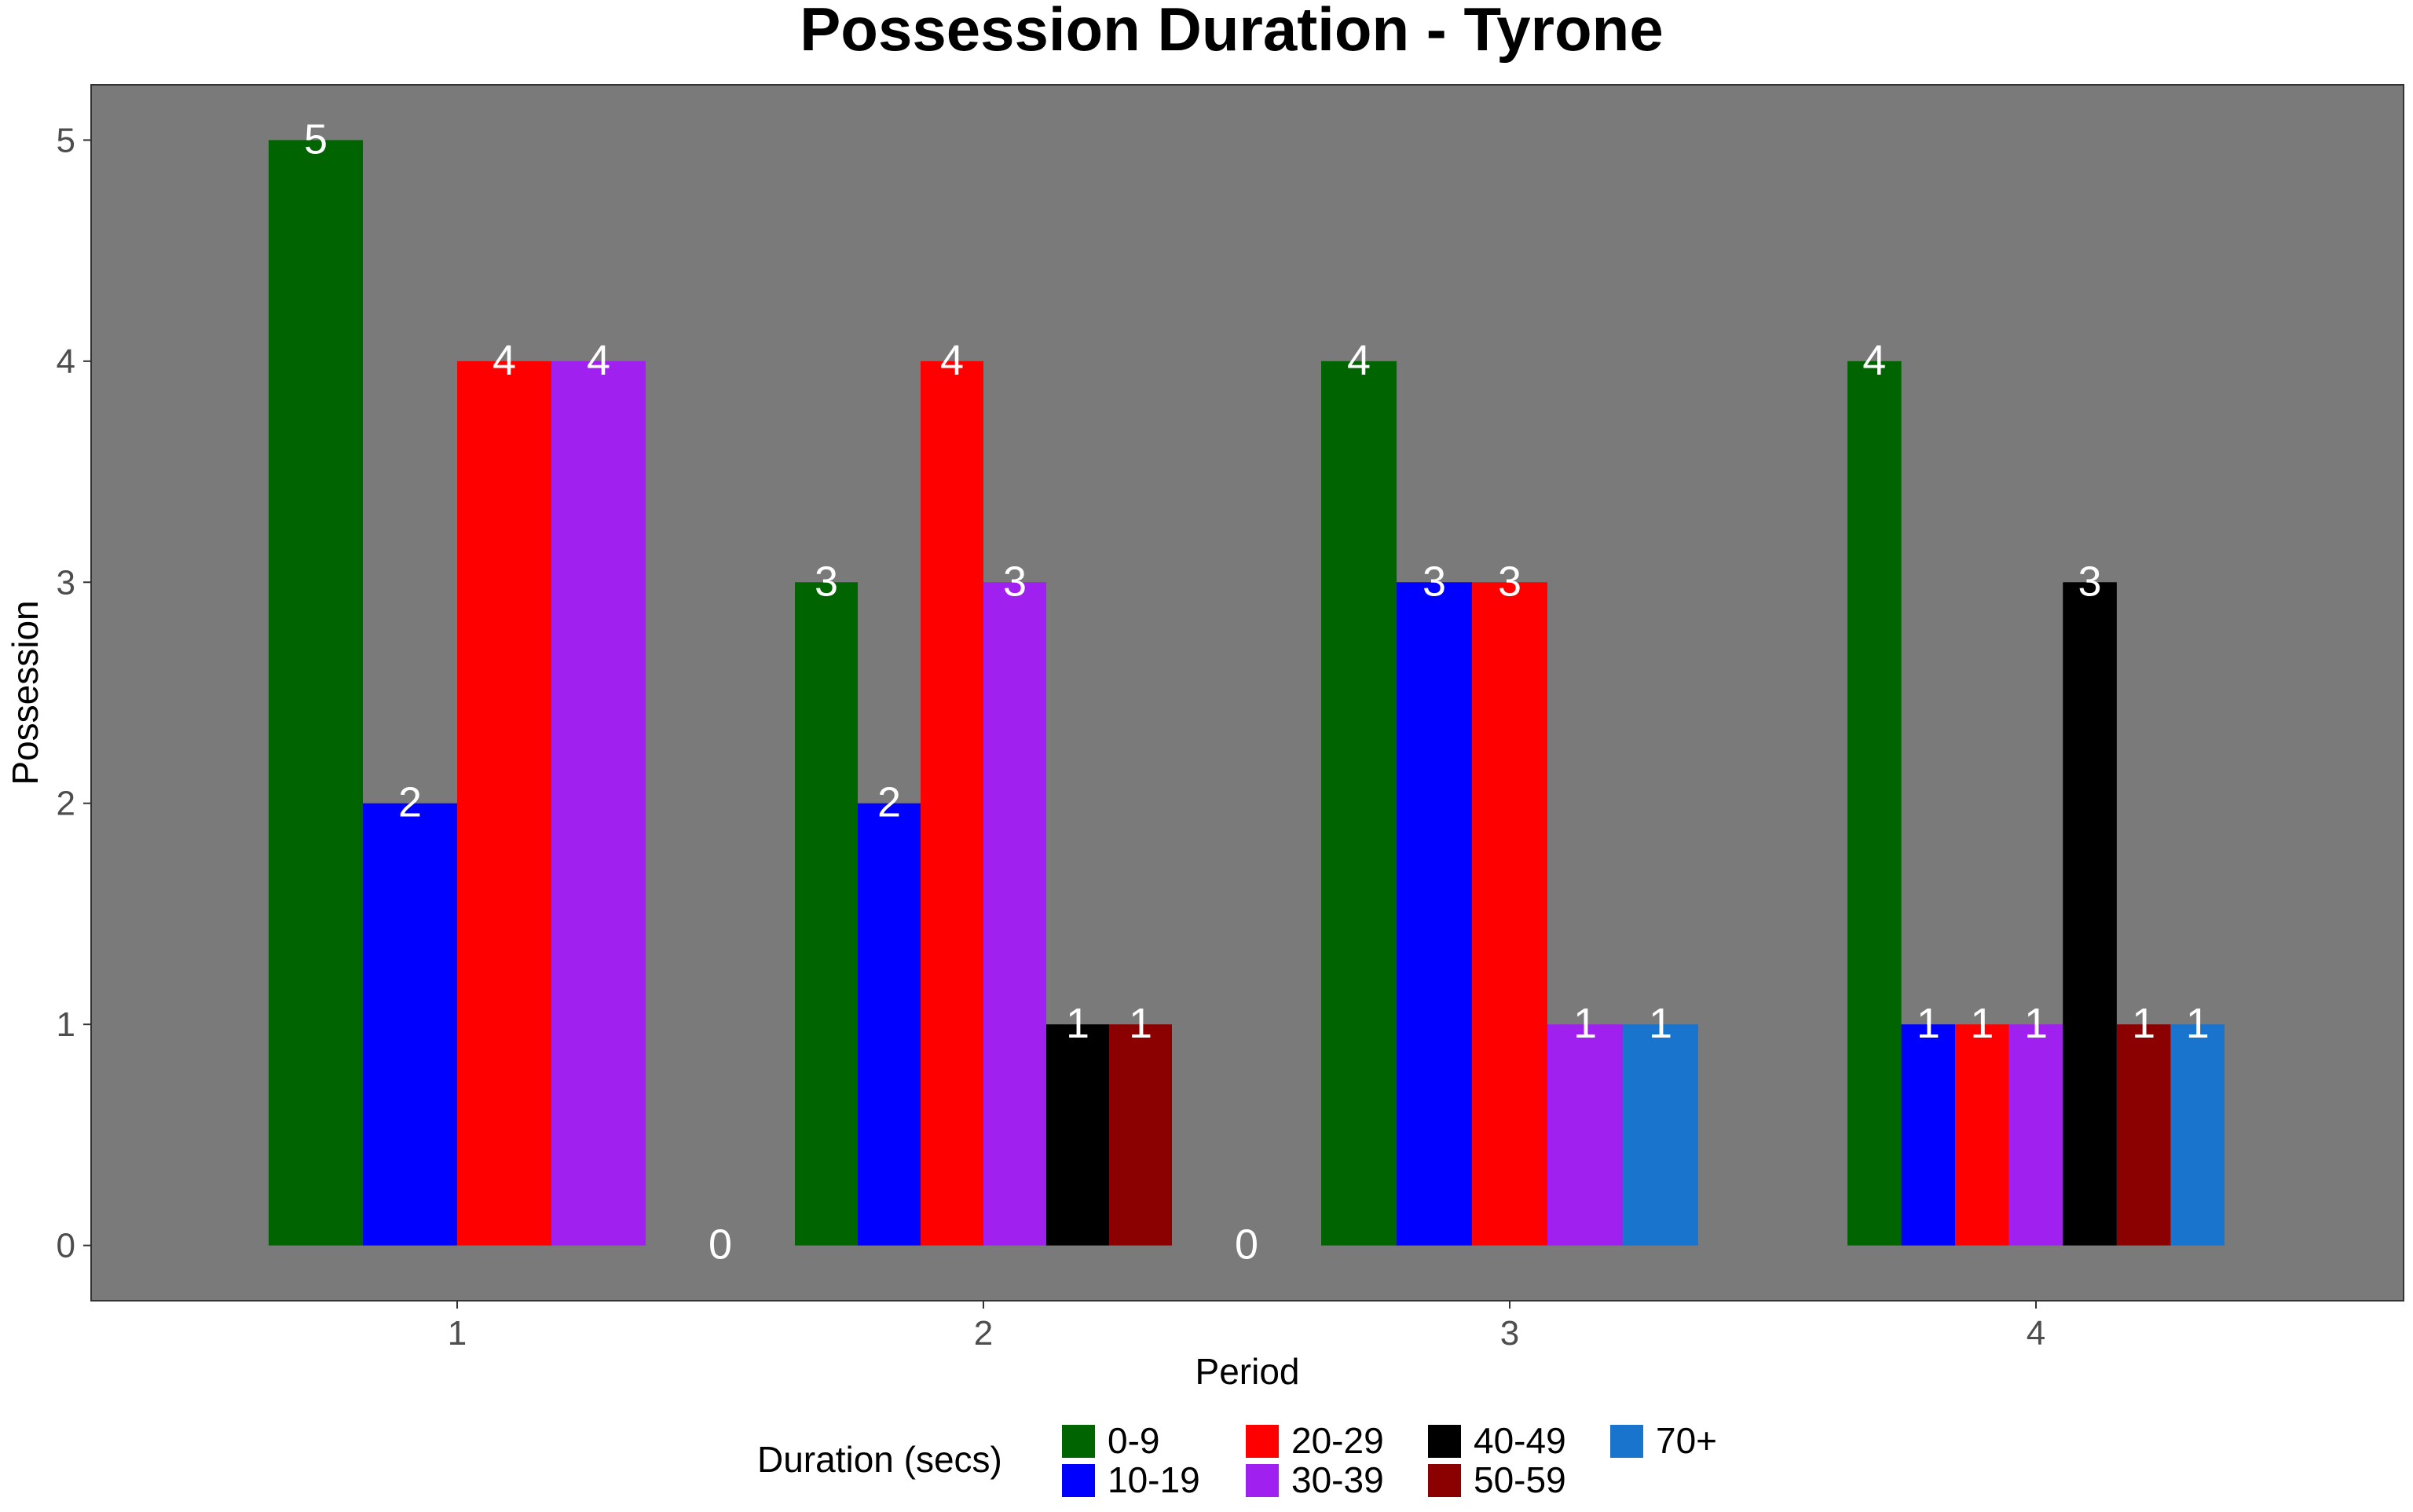 The width and height of the screenshot is (2413, 1512). Describe the element at coordinates (1520, 1440) in the screenshot. I see `legend-label: 40-49` at that location.